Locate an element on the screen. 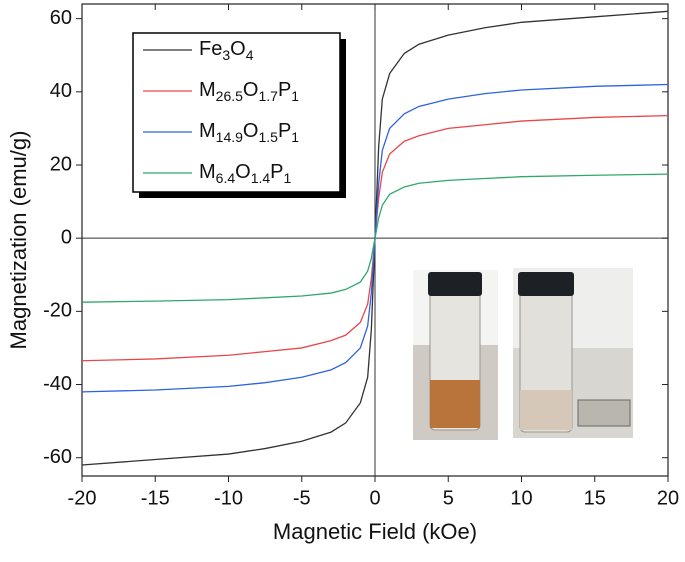 The height and width of the screenshot is (562, 685). x-tick-label: -10 is located at coordinates (228, 498).